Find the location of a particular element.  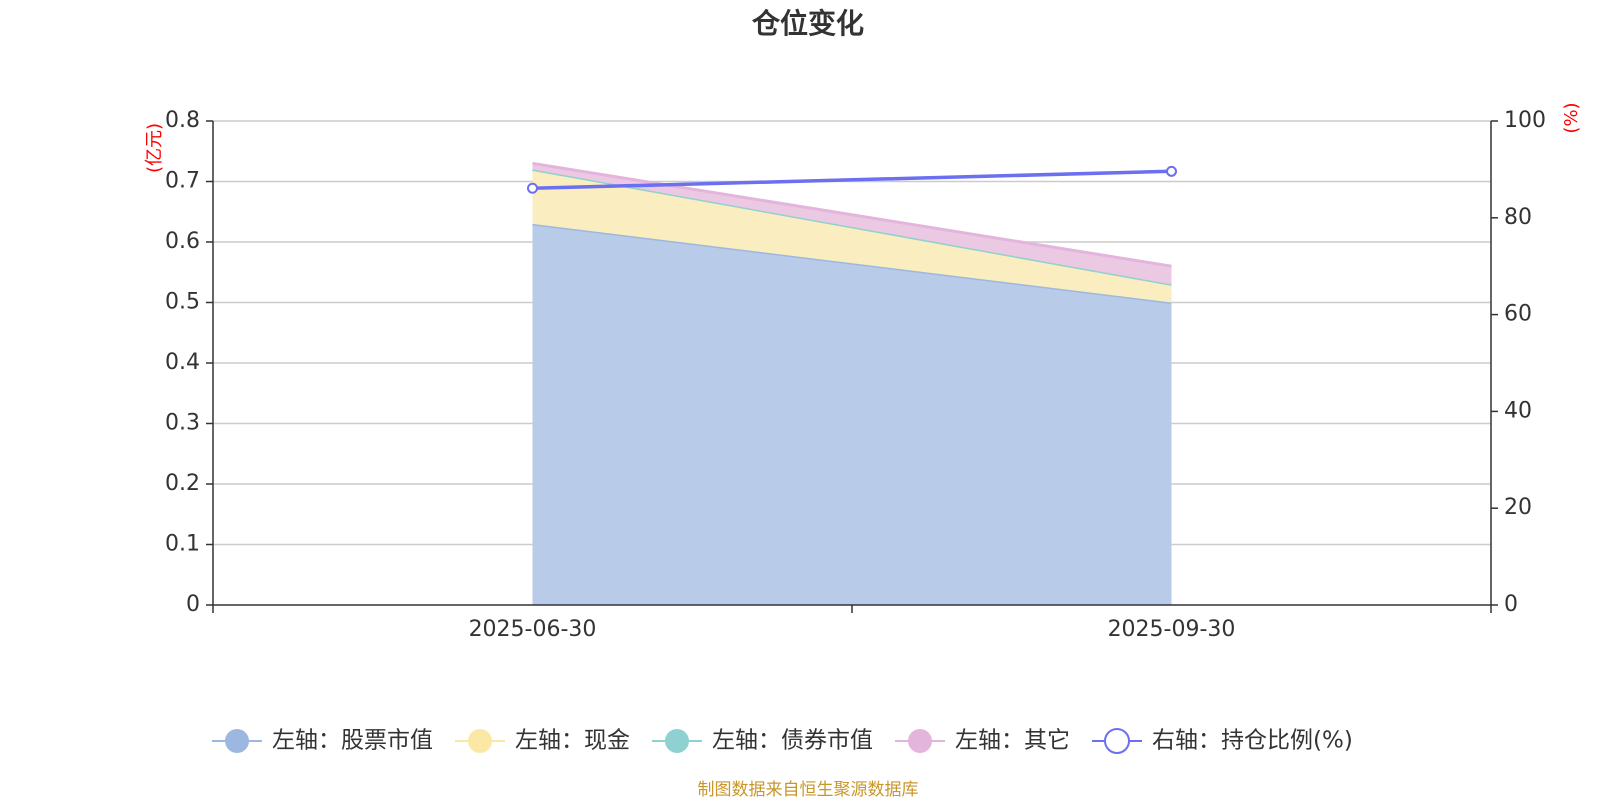

legend-label: 左轴：现金 is located at coordinates (572, 741).